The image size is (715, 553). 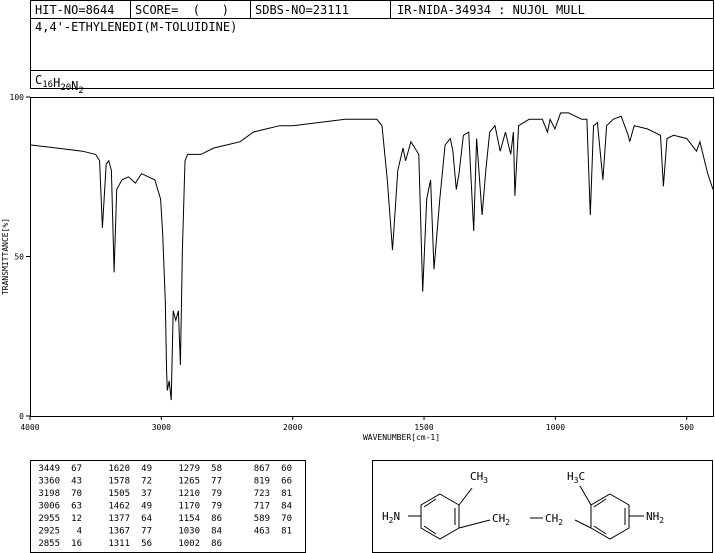 What do you see at coordinates (38, 80) in the screenshot?
I see `formula-element: C` at bounding box center [38, 80].